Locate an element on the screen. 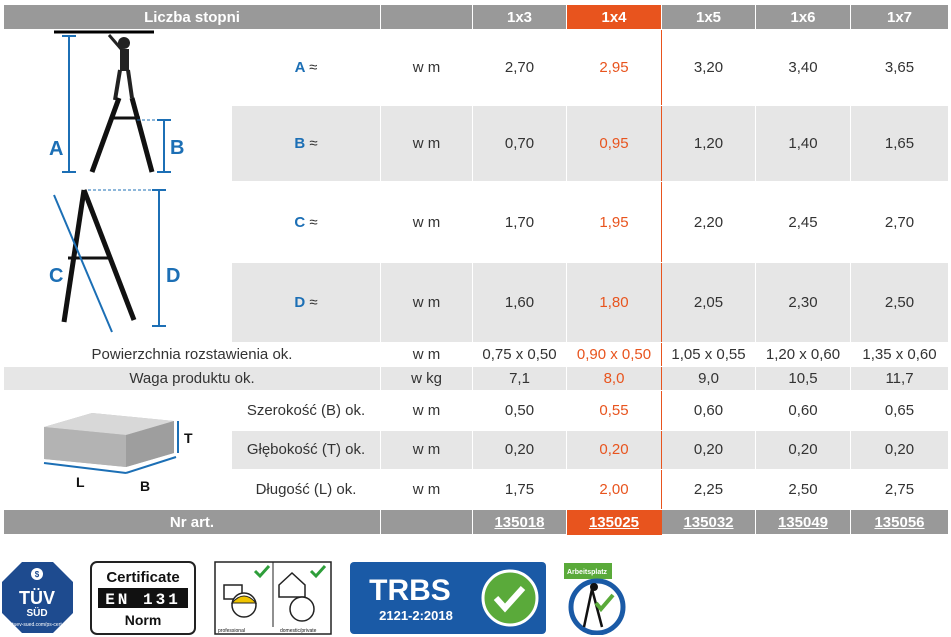 The height and width of the screenshot is (637, 951). article-link-cell: 135056 is located at coordinates (899, 522).